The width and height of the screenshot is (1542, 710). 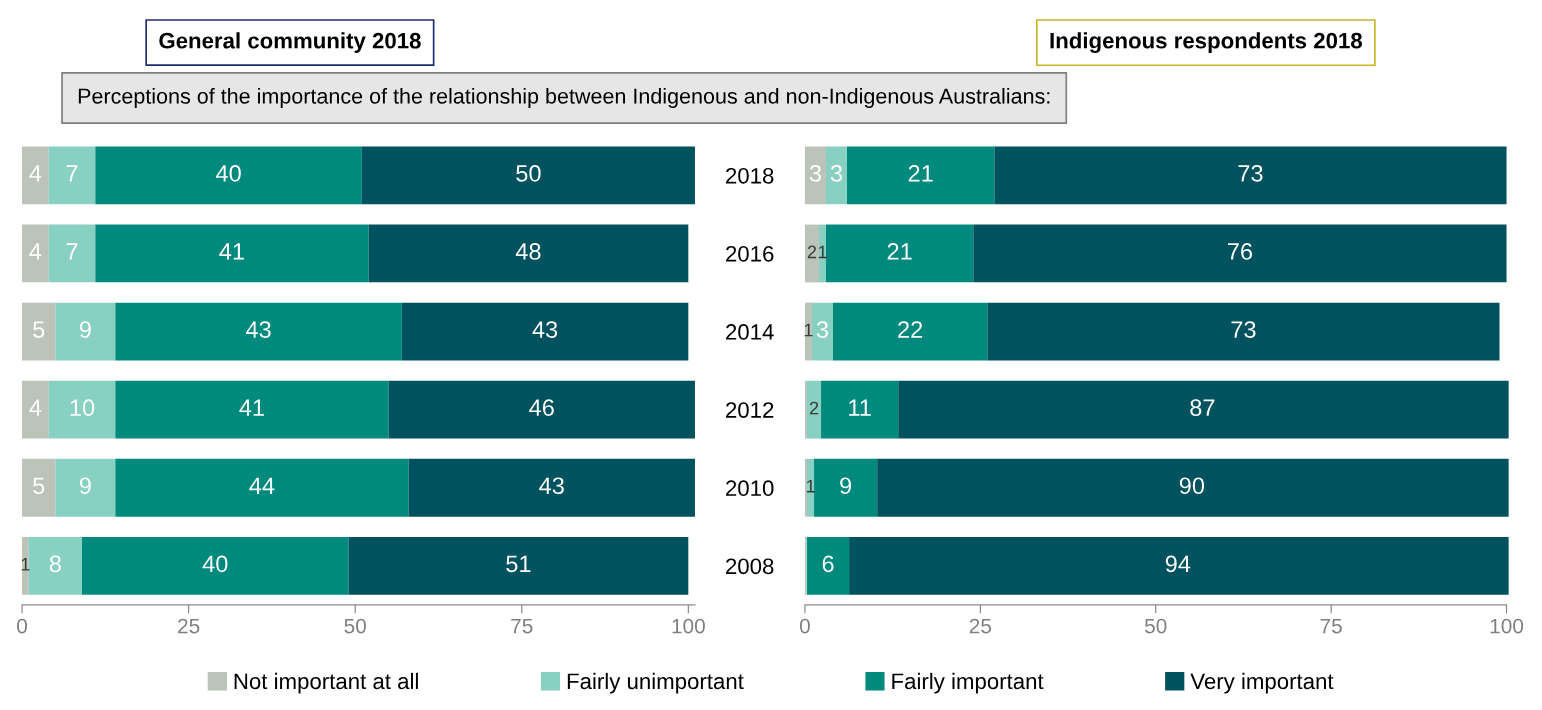 I want to click on data-label: 90, so click(x=1192, y=486).